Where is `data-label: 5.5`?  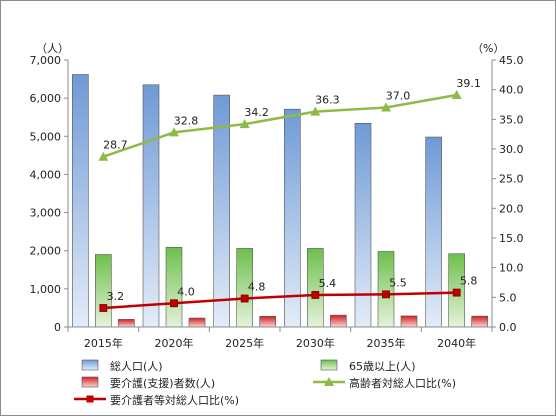
data-label: 5.5 is located at coordinates (398, 282).